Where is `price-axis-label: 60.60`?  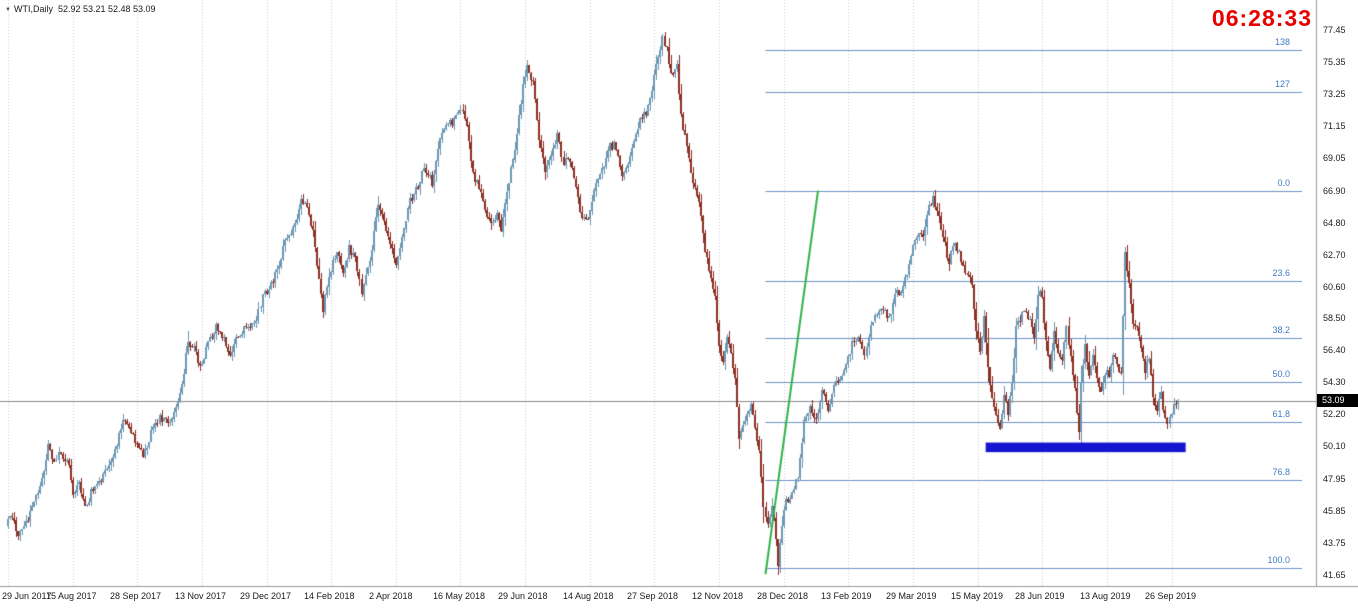
price-axis-label: 60.60 is located at coordinates (1334, 286).